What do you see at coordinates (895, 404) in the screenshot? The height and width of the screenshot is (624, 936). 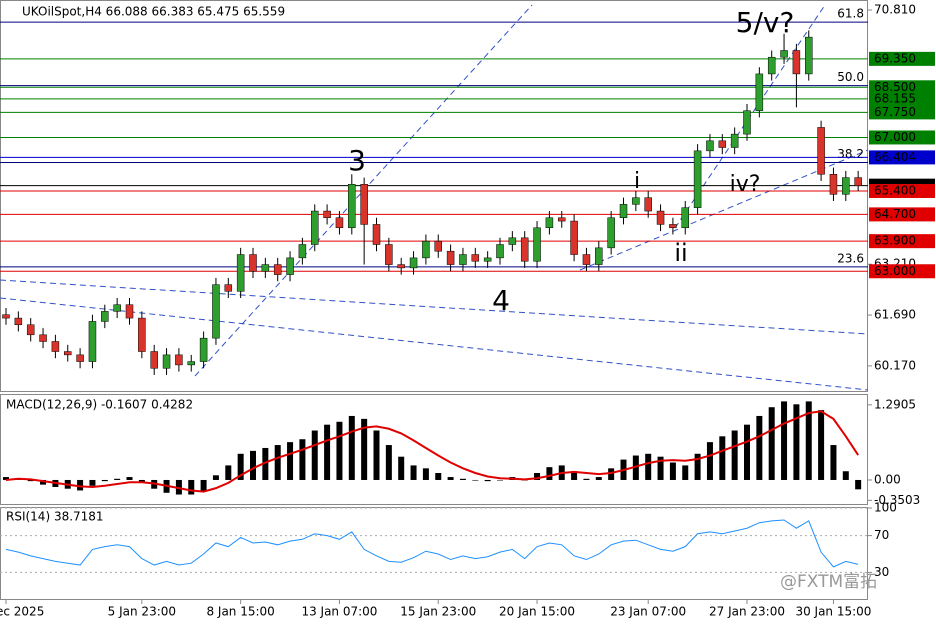 I see `y-tick-label: 1.2905` at bounding box center [895, 404].